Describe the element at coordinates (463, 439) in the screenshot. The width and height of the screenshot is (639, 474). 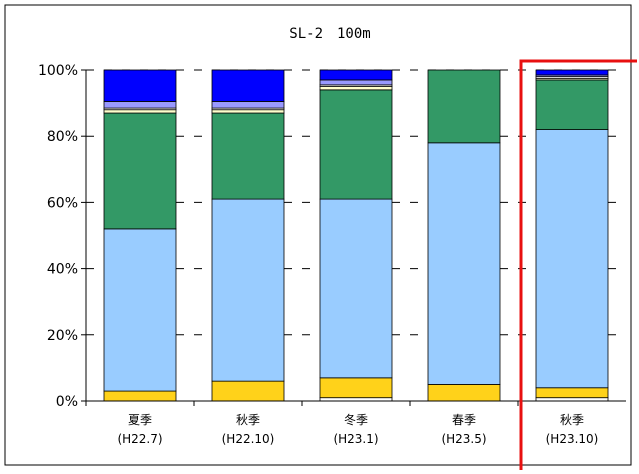
I see `x-category-period: (H23.5)` at that location.